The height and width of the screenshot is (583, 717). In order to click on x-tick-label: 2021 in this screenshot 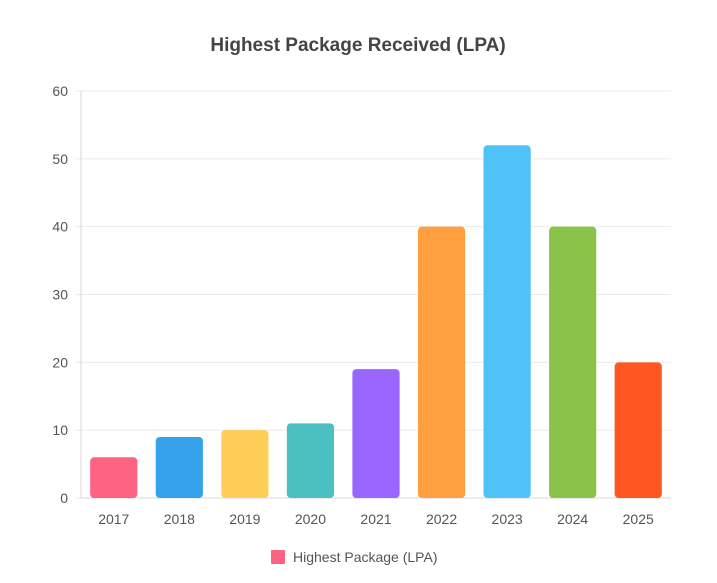, I will do `click(375, 519)`.